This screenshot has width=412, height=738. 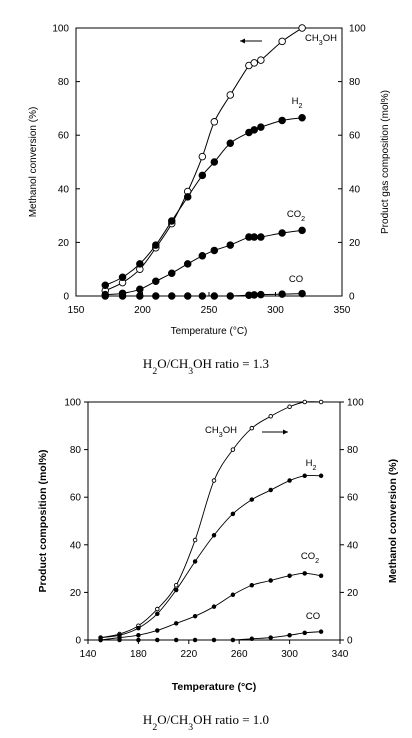 I want to click on y-right-axis-label: Product gas composition (mol%), so click(x=385, y=162).